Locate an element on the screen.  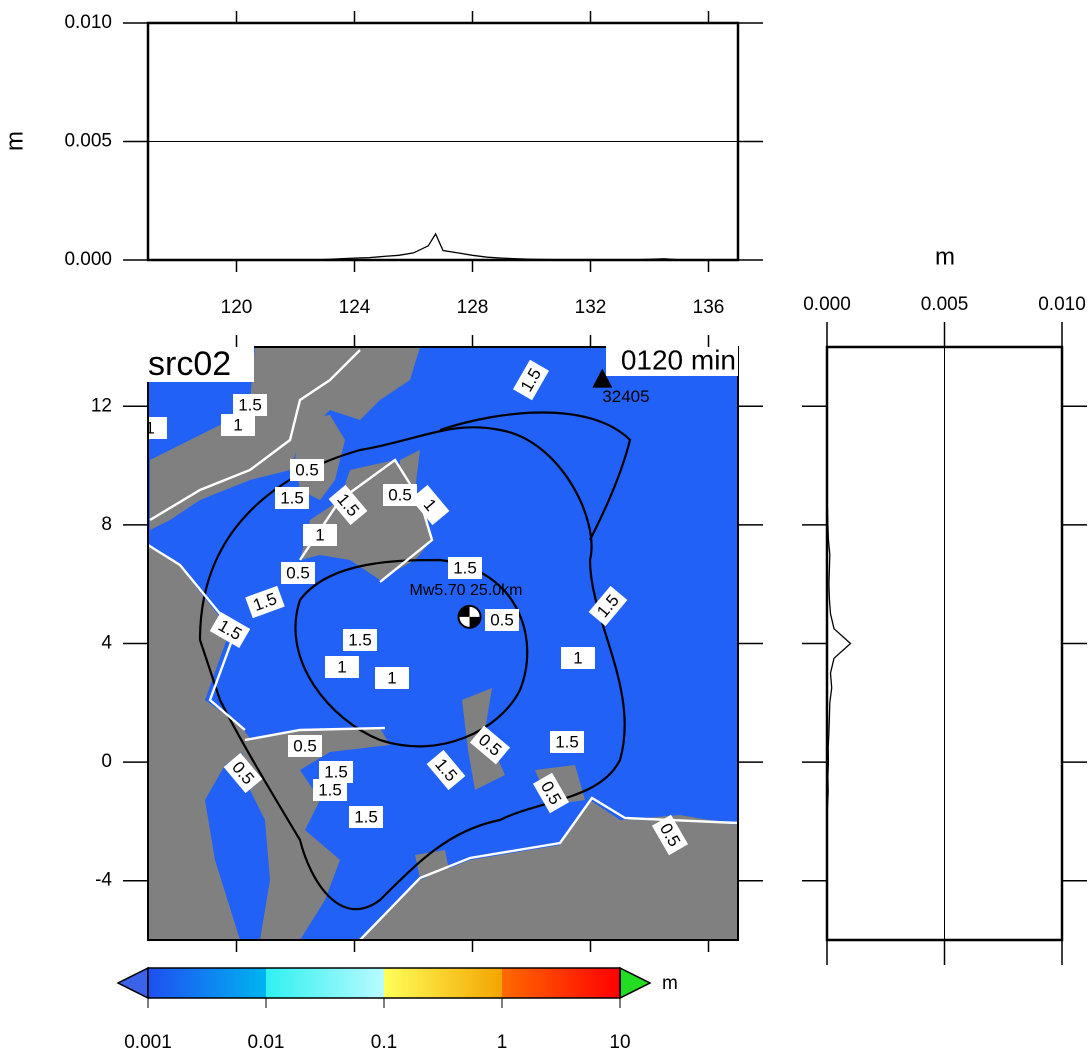
x-tick-label: 124 is located at coordinates (355, 307).